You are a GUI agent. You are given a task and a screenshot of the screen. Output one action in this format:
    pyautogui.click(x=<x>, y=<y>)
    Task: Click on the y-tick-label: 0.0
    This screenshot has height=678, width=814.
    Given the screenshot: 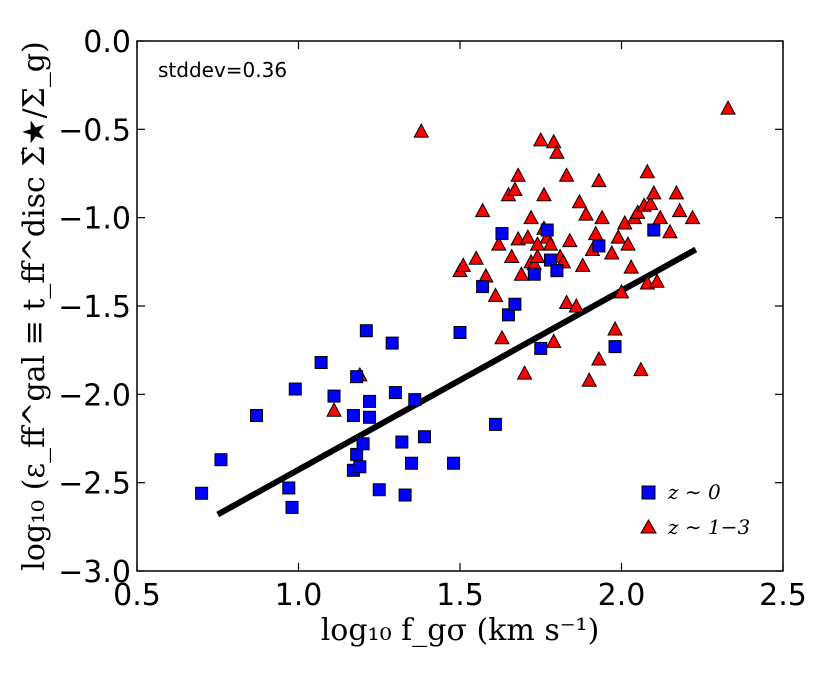 What is the action you would take?
    pyautogui.click(x=107, y=42)
    